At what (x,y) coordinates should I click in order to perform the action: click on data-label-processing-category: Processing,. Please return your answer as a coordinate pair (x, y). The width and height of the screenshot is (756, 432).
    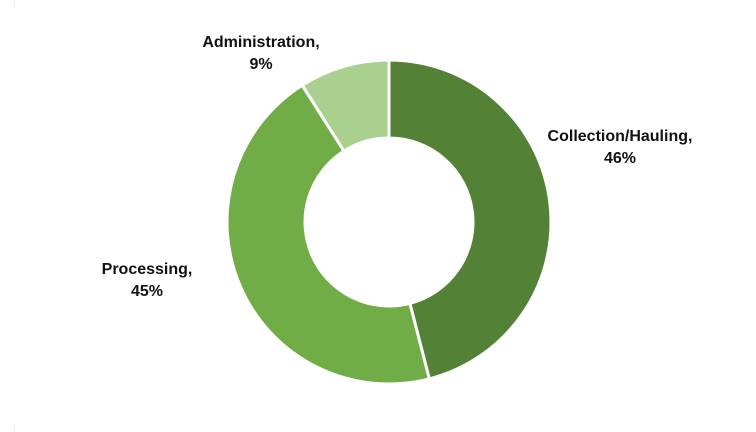
    Looking at the image, I should click on (147, 269).